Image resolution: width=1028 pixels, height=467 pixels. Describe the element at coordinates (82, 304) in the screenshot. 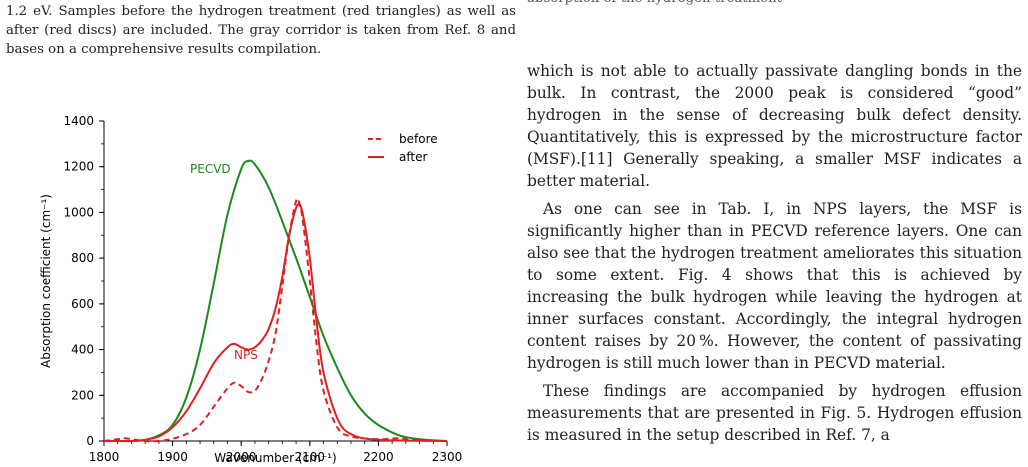

I see `y-tick-label: 600` at that location.